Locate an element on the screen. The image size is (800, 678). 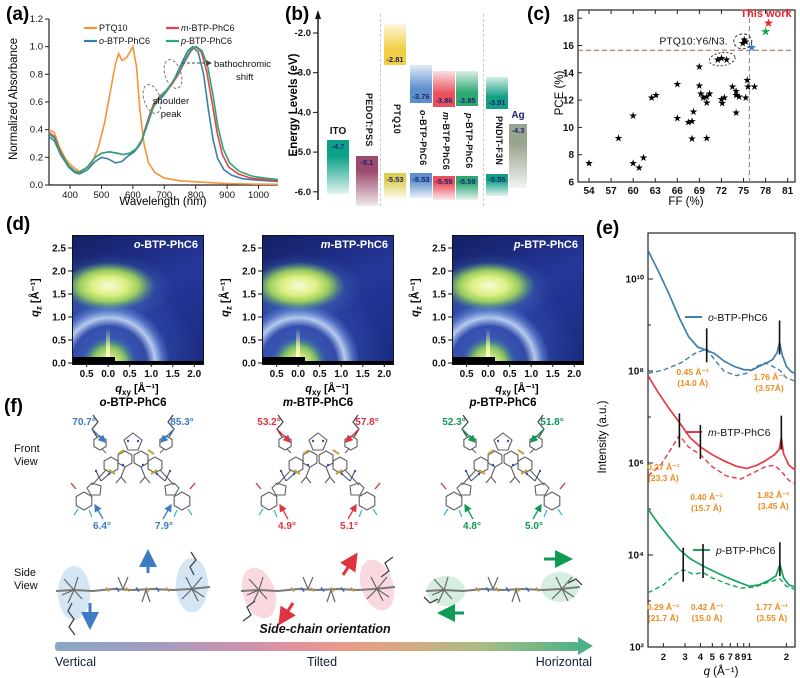
highlight-star: ★ is located at coordinates (765, 31).